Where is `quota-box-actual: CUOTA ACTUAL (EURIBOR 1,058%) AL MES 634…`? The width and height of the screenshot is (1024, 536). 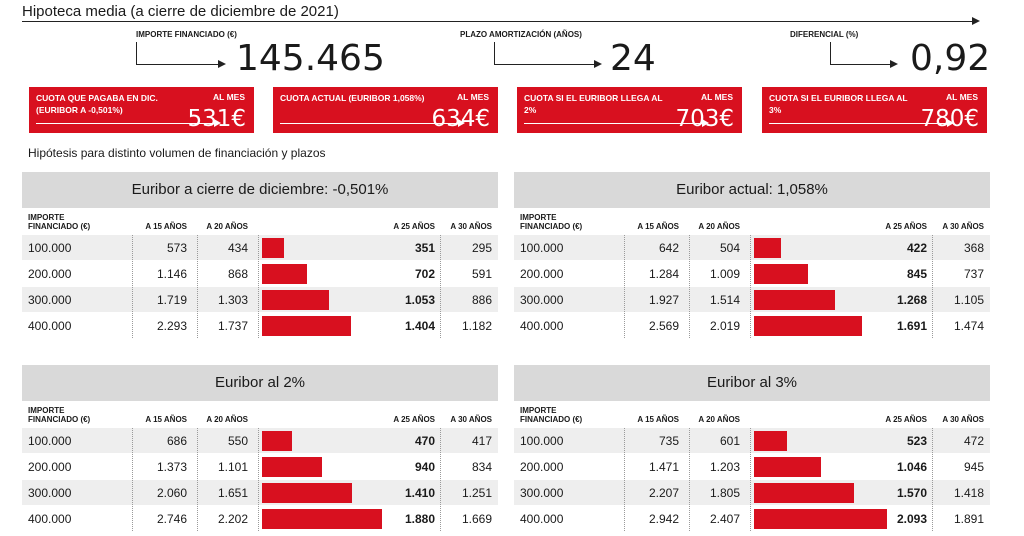 quota-box-actual: CUOTA ACTUAL (EURIBOR 1,058%) AL MES 634… is located at coordinates (385, 110).